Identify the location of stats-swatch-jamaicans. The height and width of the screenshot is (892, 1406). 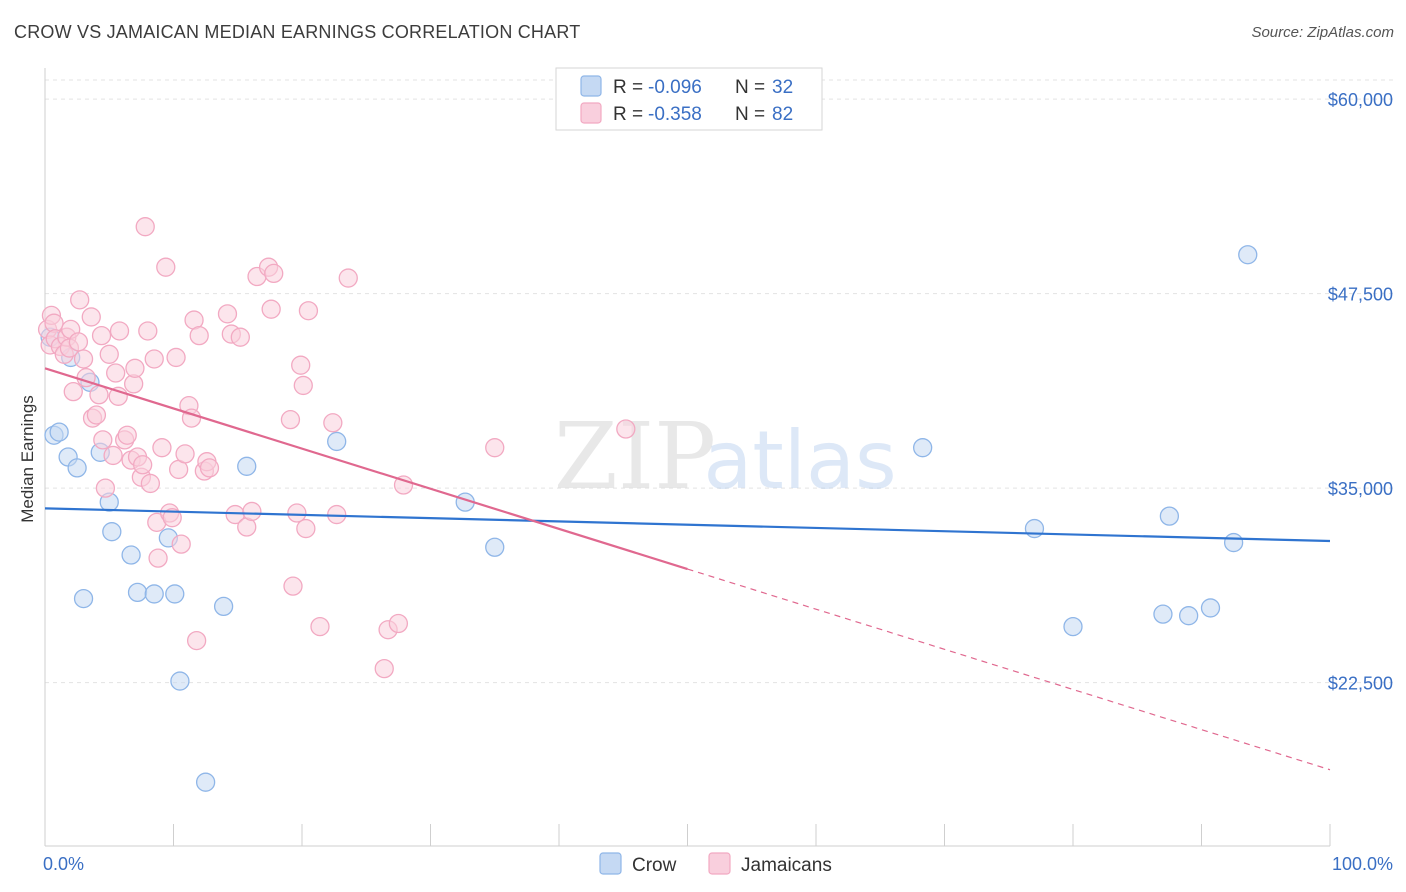
(591, 113).